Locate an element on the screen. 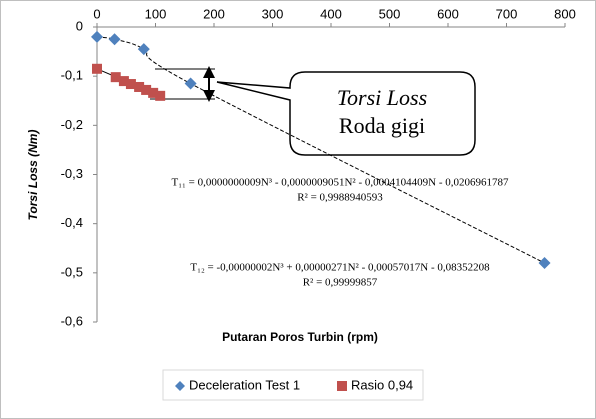 This screenshot has width=596, height=419. x-tick-label: 200 is located at coordinates (214, 13).